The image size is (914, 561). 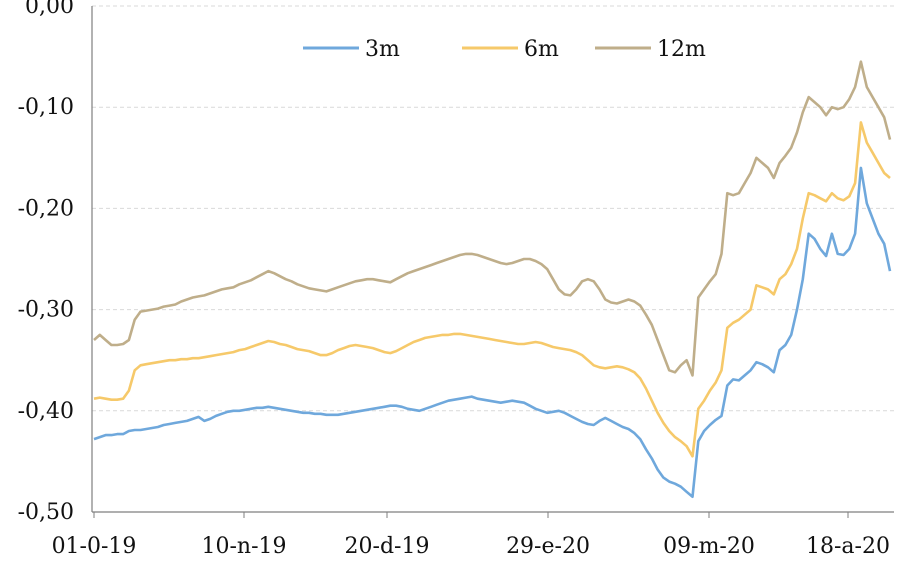 What do you see at coordinates (46, 310) in the screenshot?
I see `y-tick-label: -0,30` at bounding box center [46, 310].